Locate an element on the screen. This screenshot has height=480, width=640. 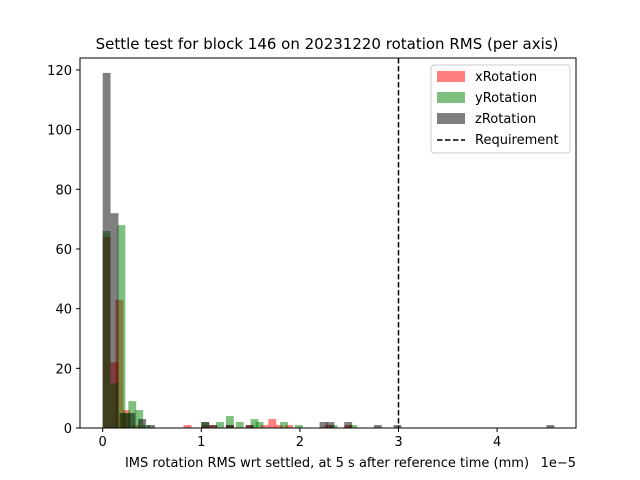
y-tick-label: 60 is located at coordinates (63, 250).